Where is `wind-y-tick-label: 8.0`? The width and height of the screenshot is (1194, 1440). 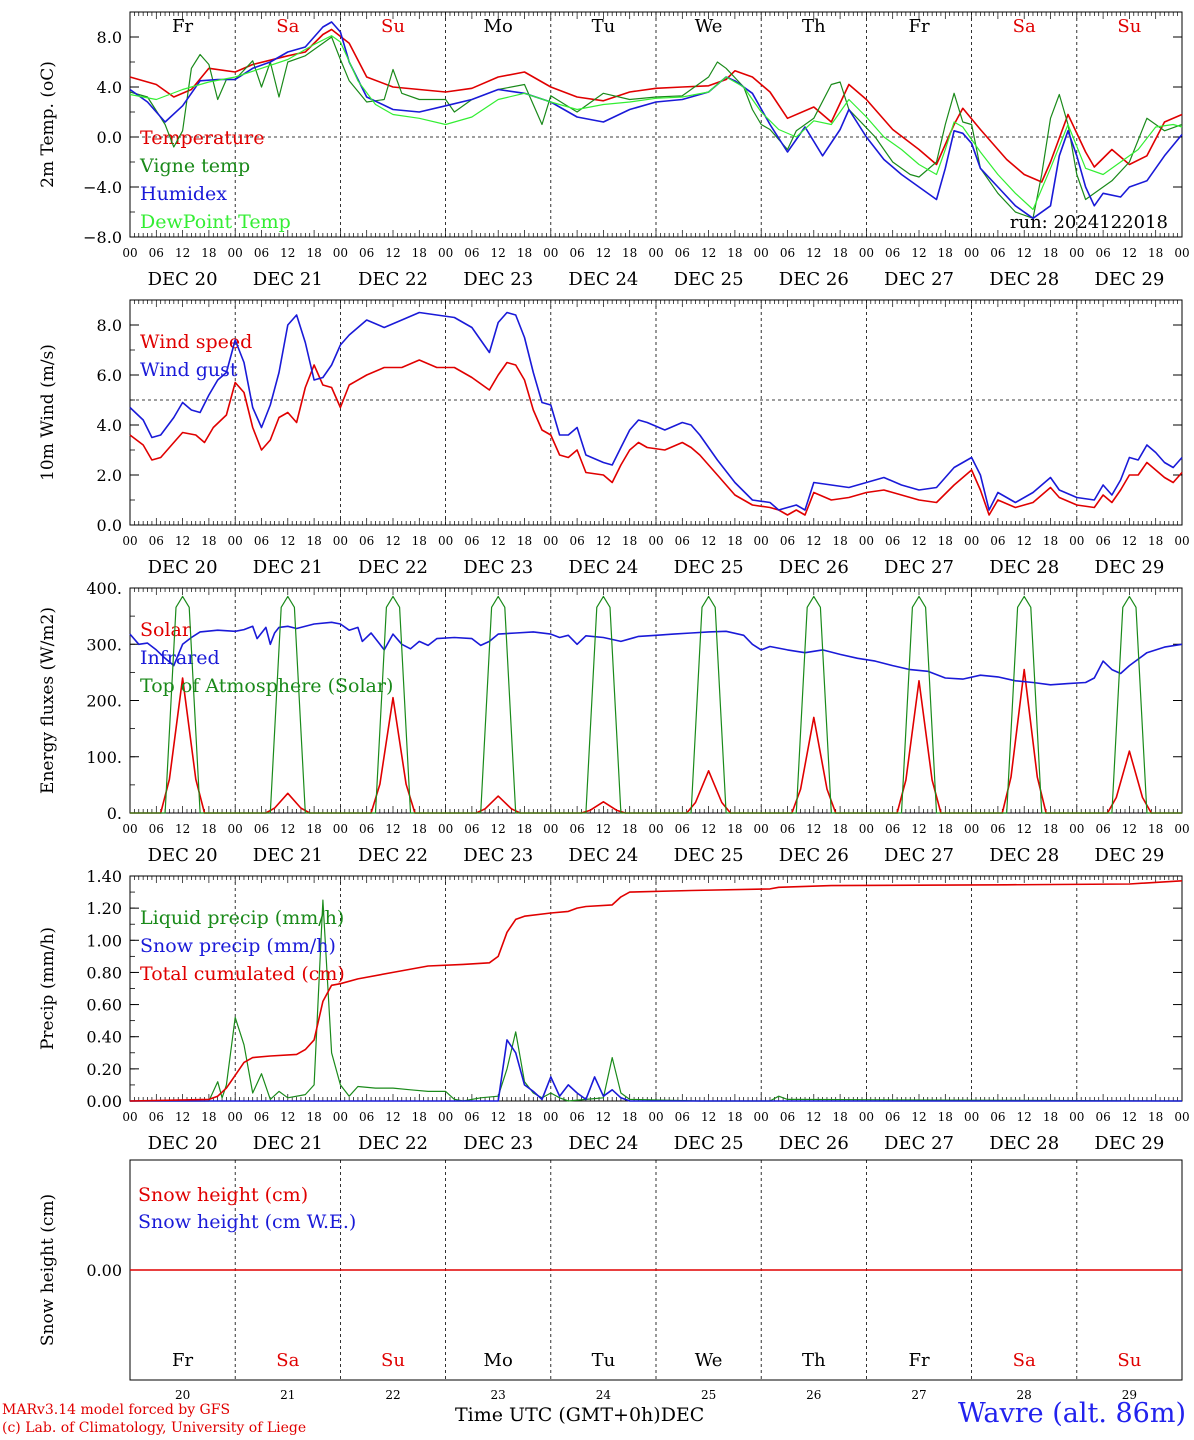 wind-y-tick-label: 8.0 is located at coordinates (109, 325).